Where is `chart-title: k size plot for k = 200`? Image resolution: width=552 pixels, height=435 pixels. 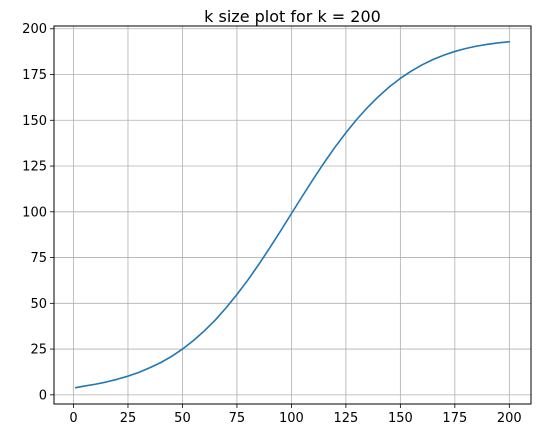
chart-title: k size plot for k = 200 is located at coordinates (292, 16).